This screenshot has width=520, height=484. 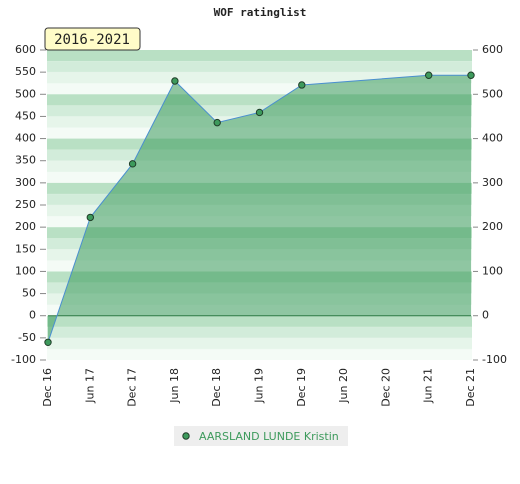 What do you see at coordinates (492, 270) in the screenshot?
I see `y2-tick-label: 100` at bounding box center [492, 270].